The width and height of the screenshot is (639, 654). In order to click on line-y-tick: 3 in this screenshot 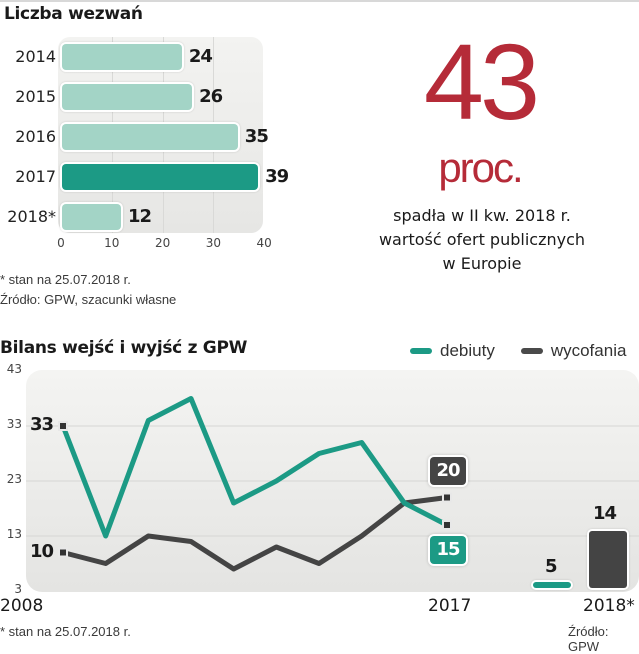, I will do `click(18, 589)`.